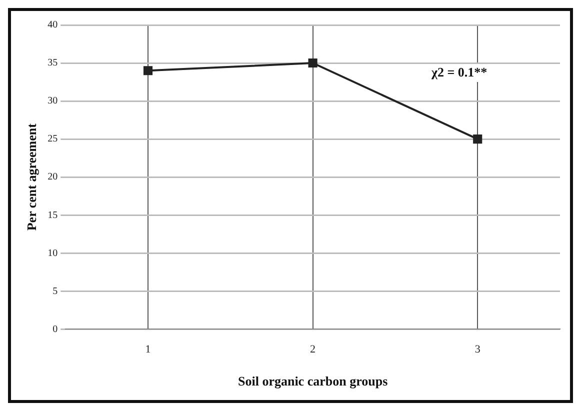 Image resolution: width=581 pixels, height=411 pixels. What do you see at coordinates (53, 101) in the screenshot?
I see `y-tick-label: 30` at bounding box center [53, 101].